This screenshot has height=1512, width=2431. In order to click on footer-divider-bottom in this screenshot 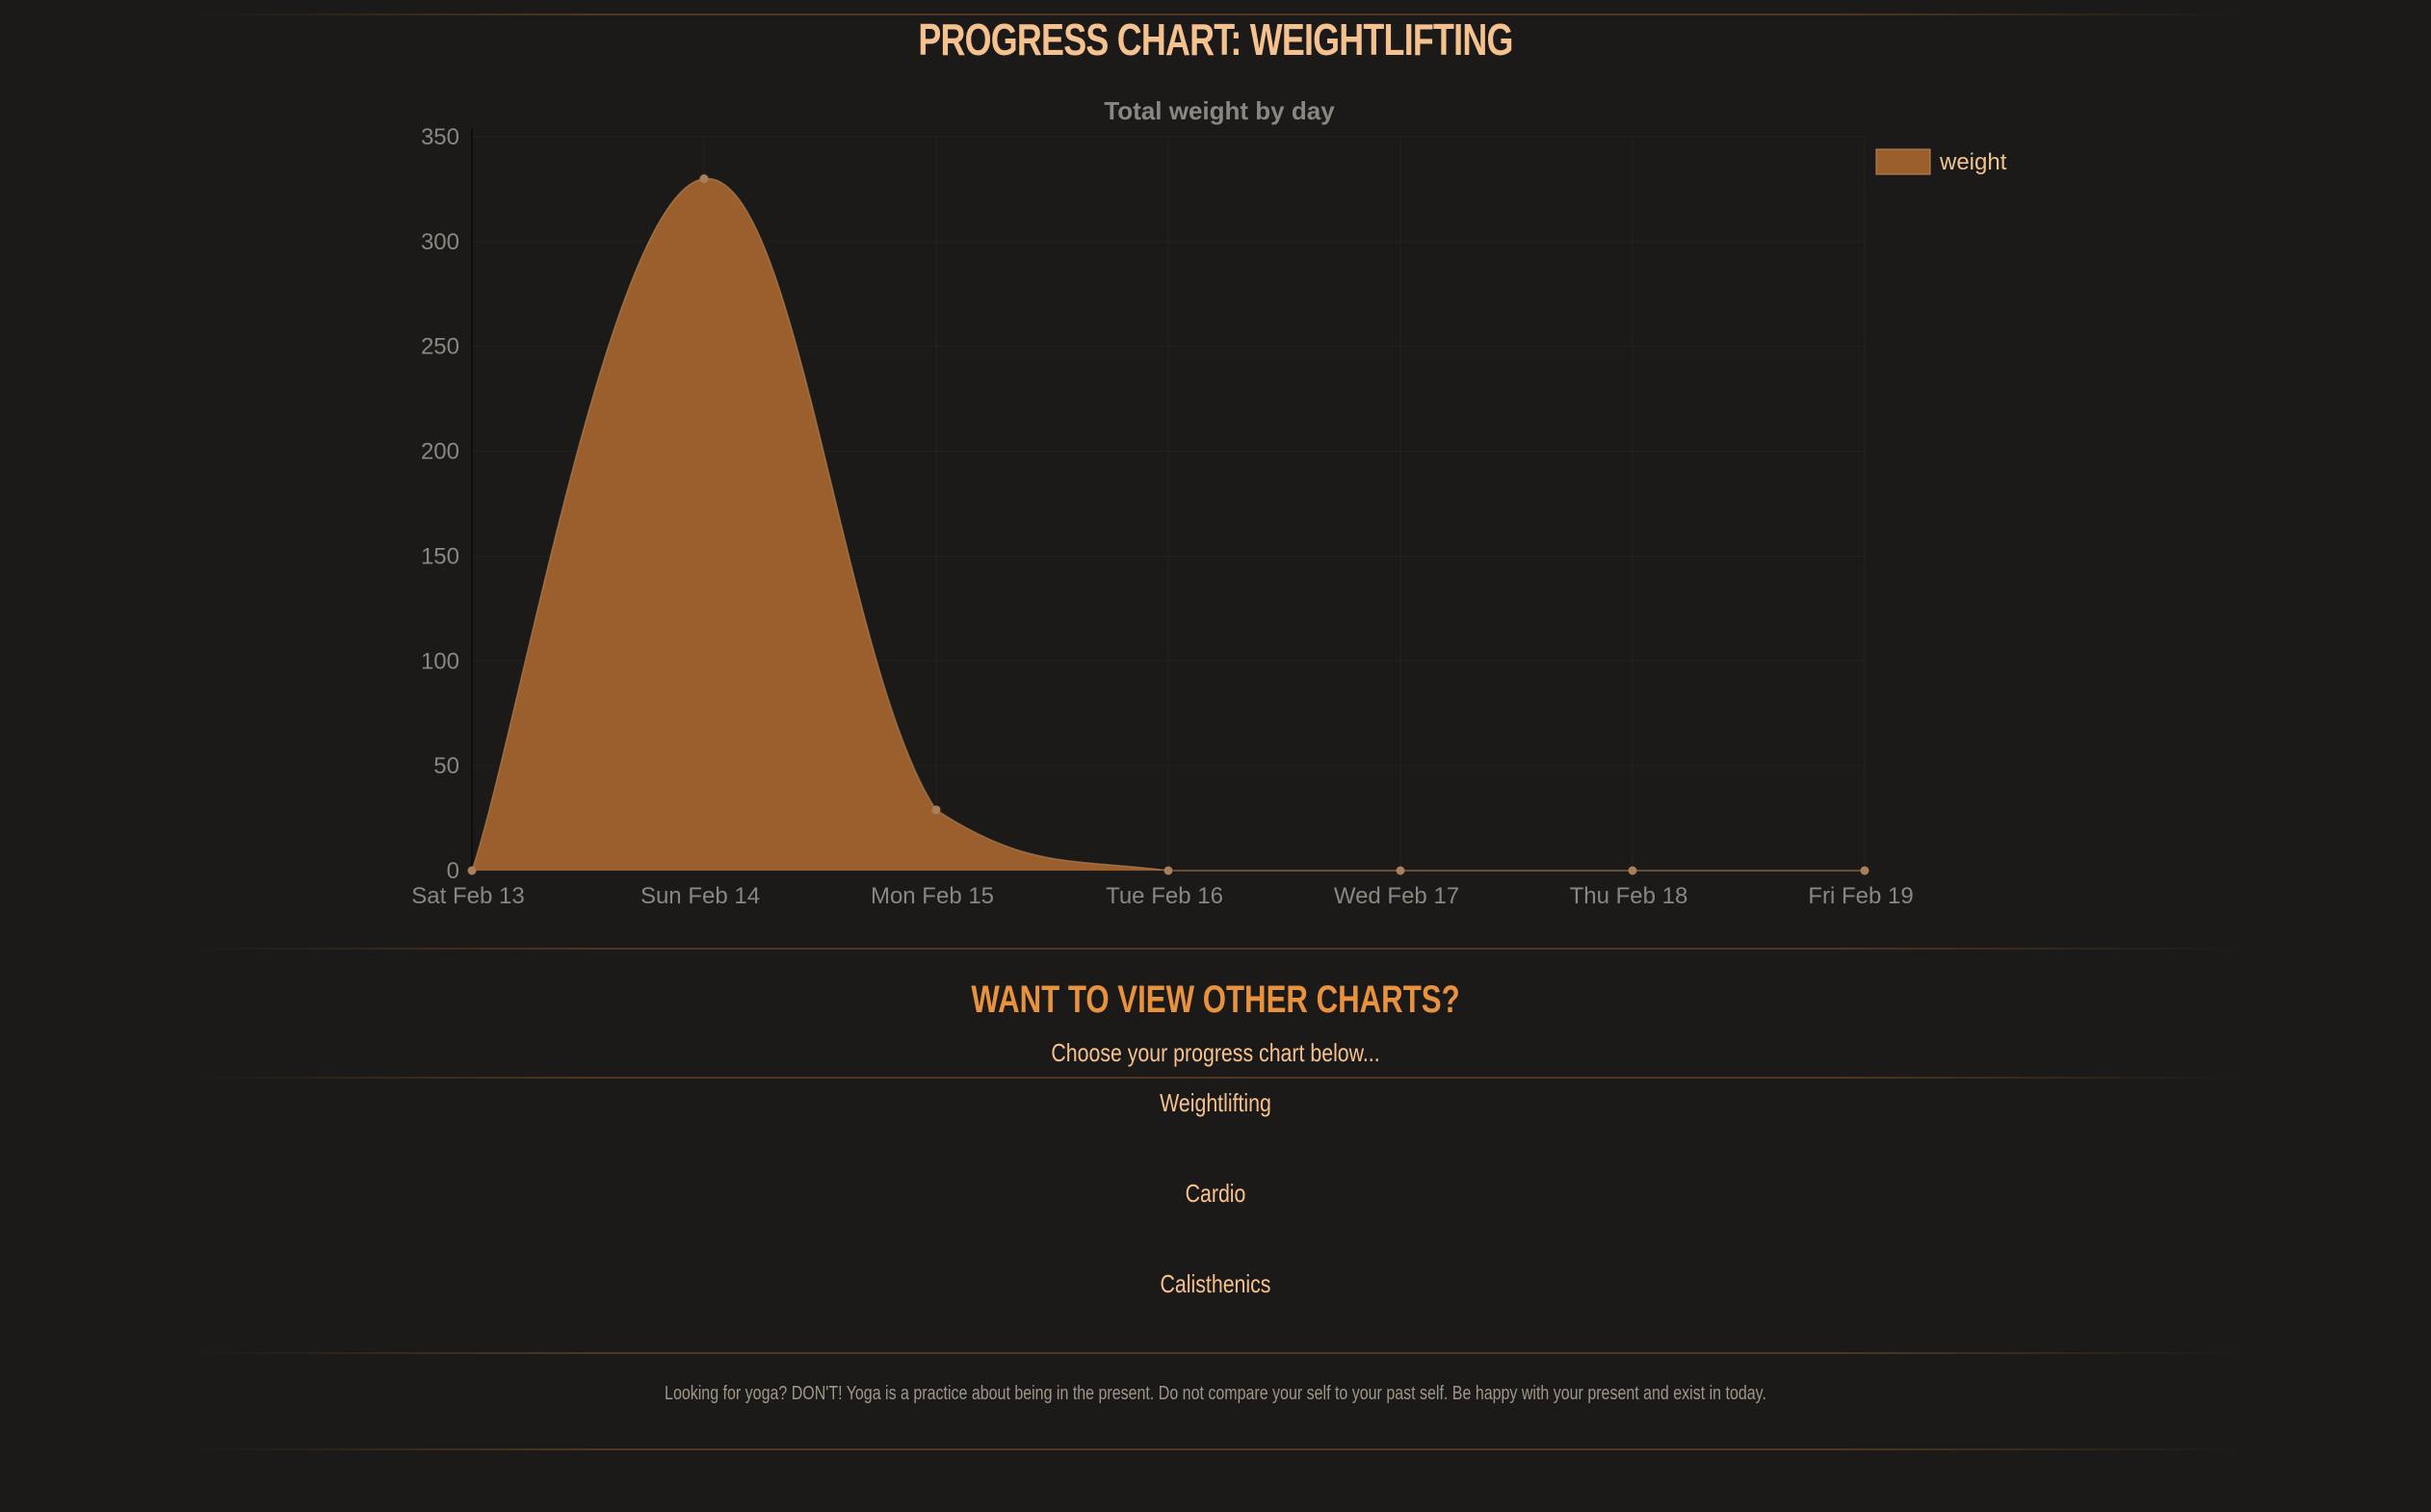, I will do `click(1215, 1449)`.